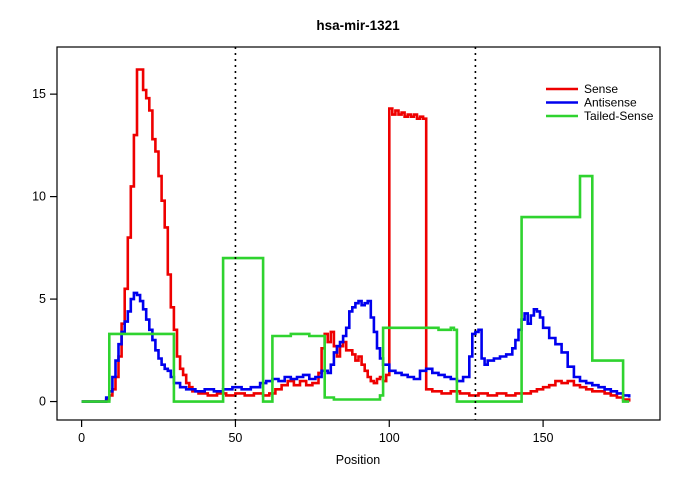 This screenshot has width=680, height=490. What do you see at coordinates (81, 438) in the screenshot?
I see `x-tick-label: 0` at bounding box center [81, 438].